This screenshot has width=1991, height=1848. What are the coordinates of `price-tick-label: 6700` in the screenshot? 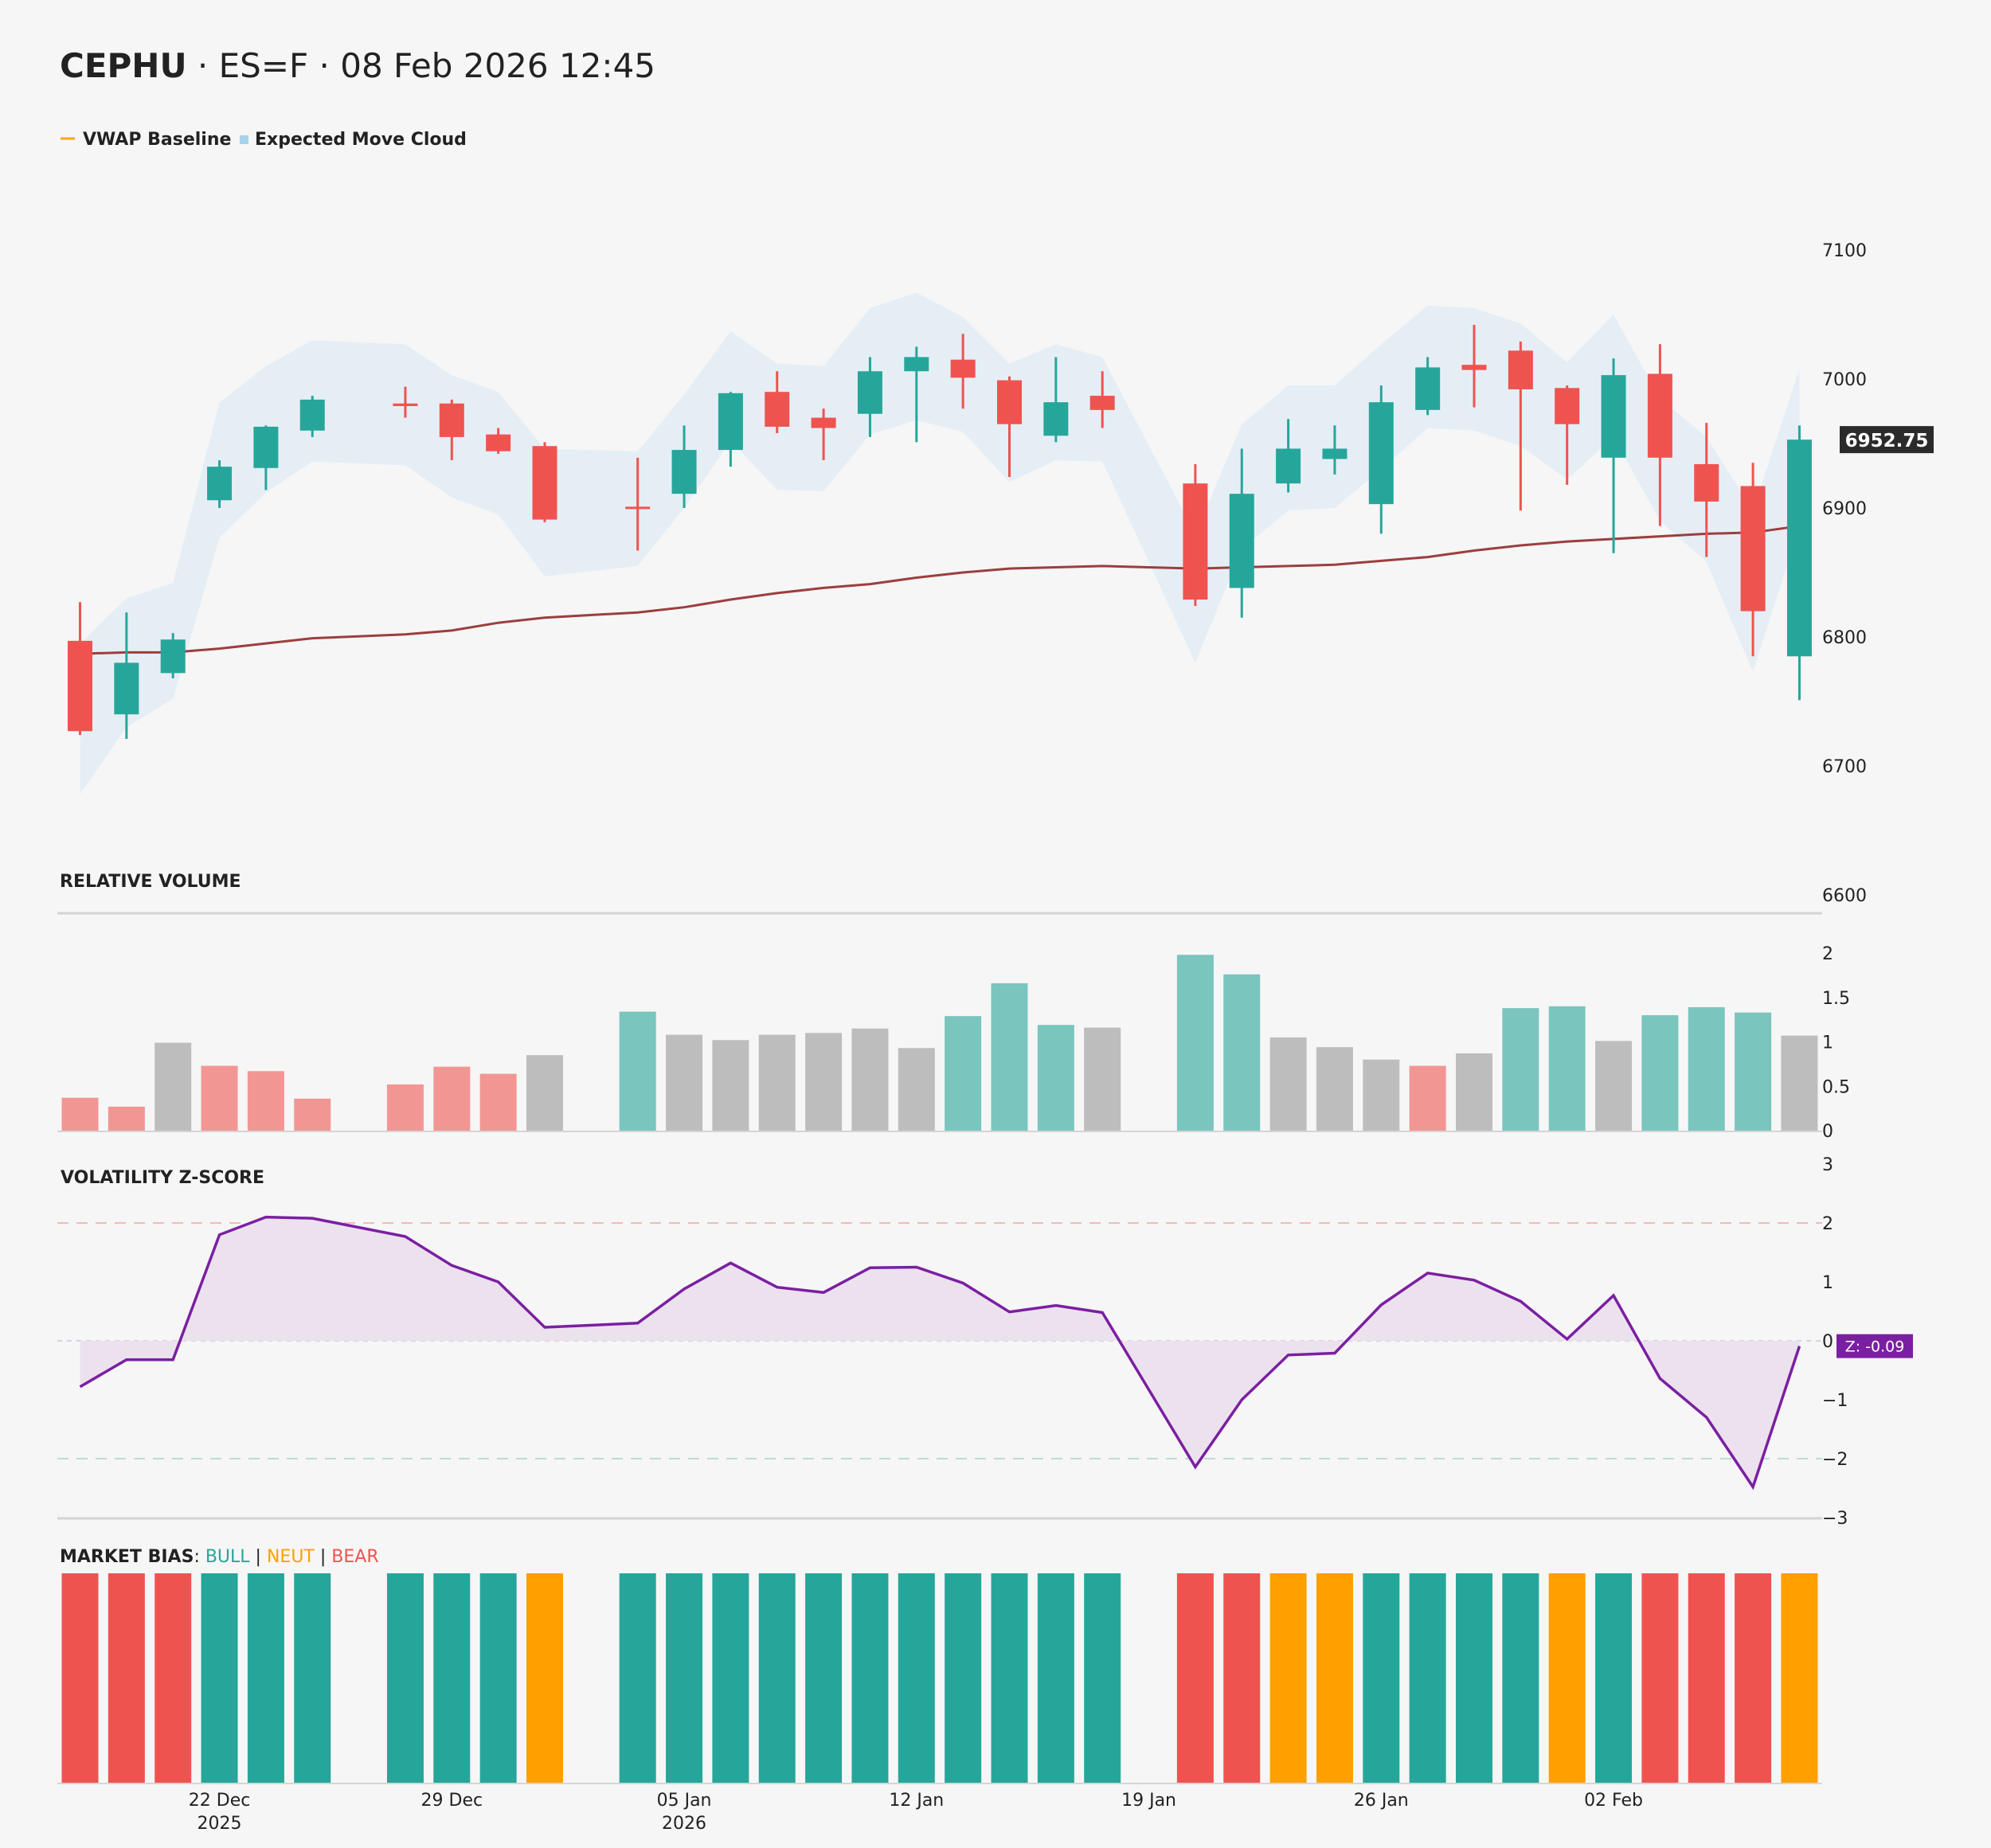 It's located at (1845, 767).